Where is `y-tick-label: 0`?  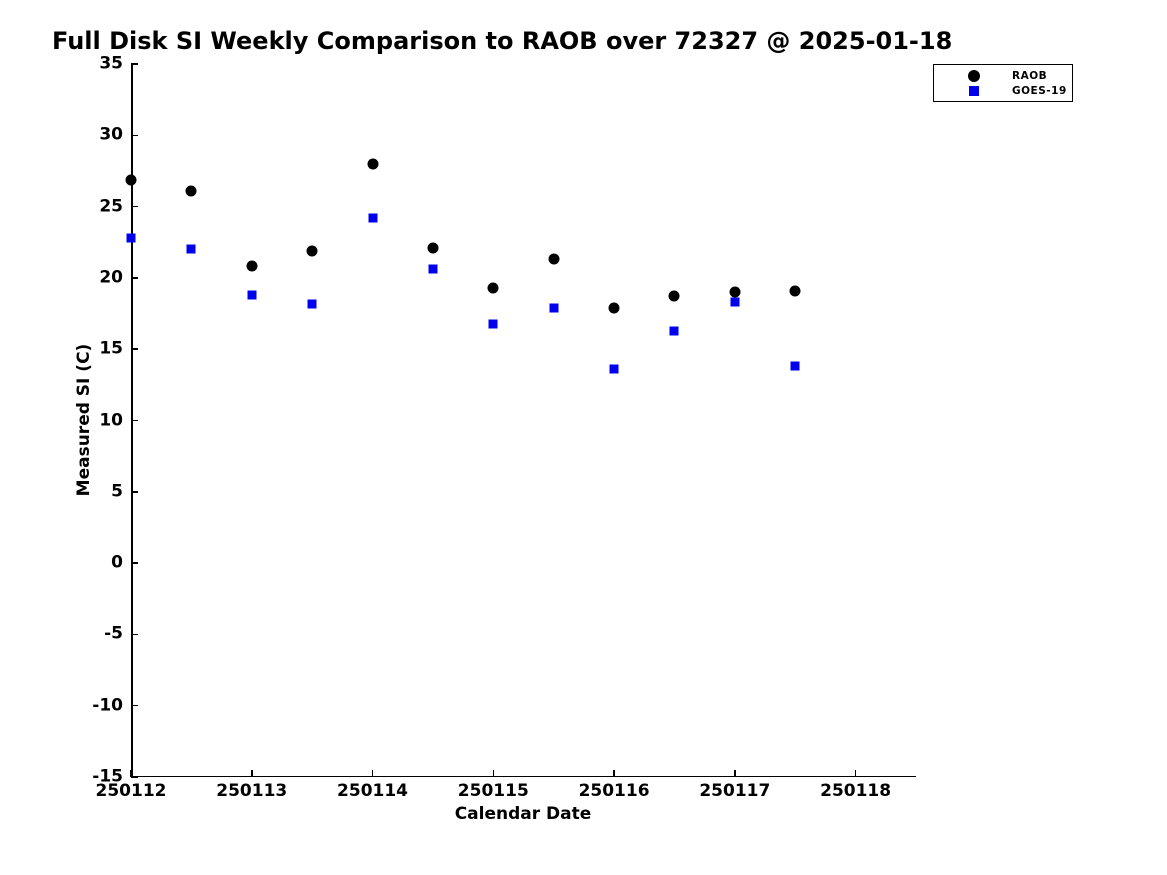 y-tick-label: 0 is located at coordinates (117, 562).